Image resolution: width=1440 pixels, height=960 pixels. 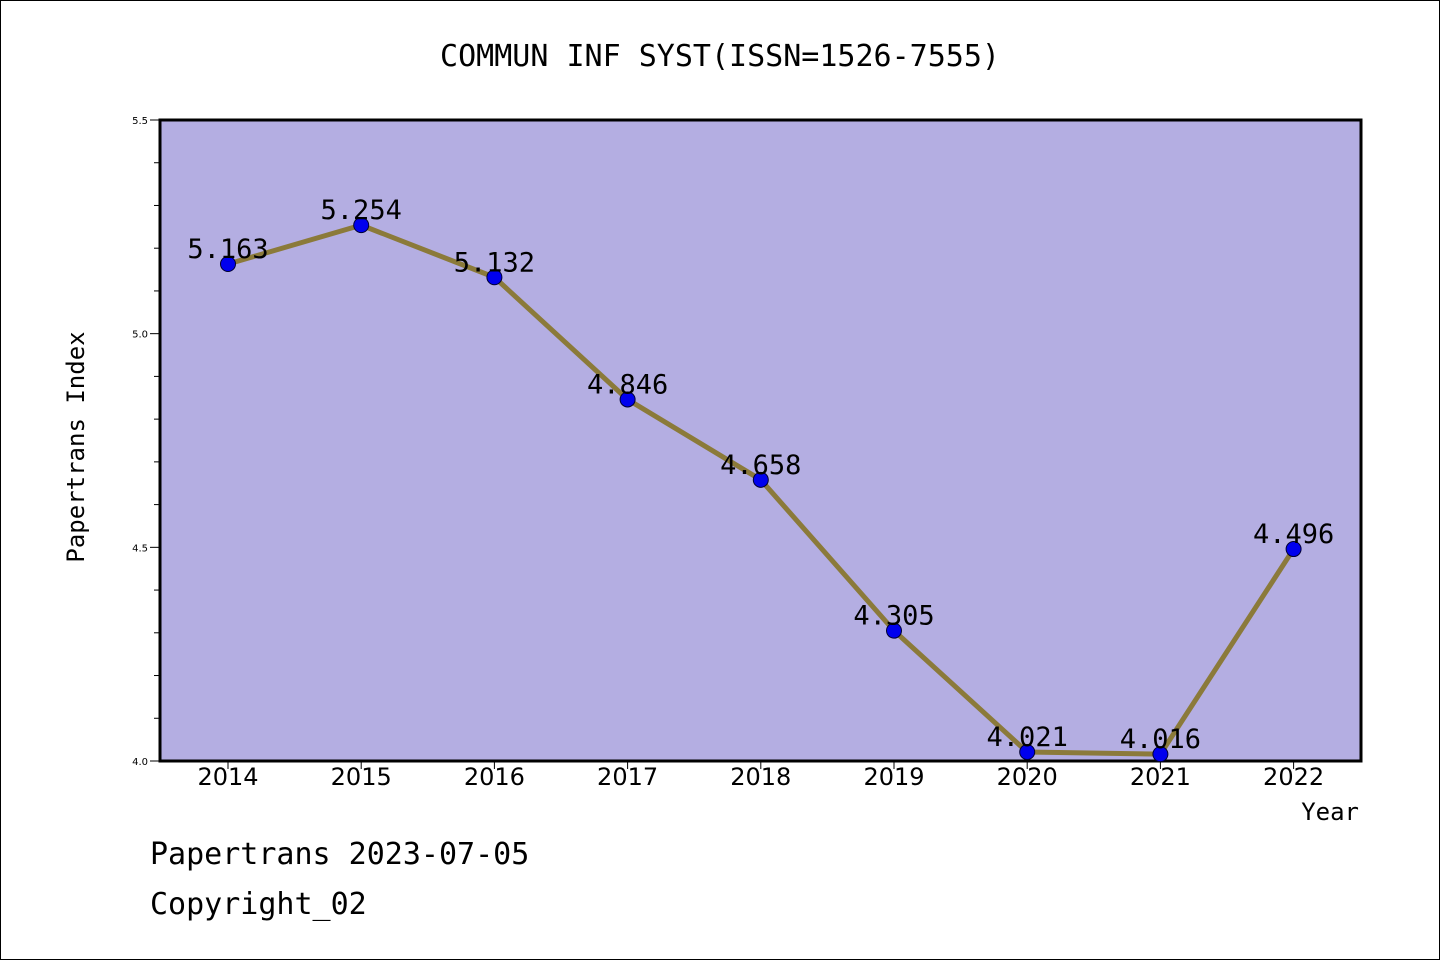 What do you see at coordinates (1330, 812) in the screenshot?
I see `x-axis-label: Year` at bounding box center [1330, 812].